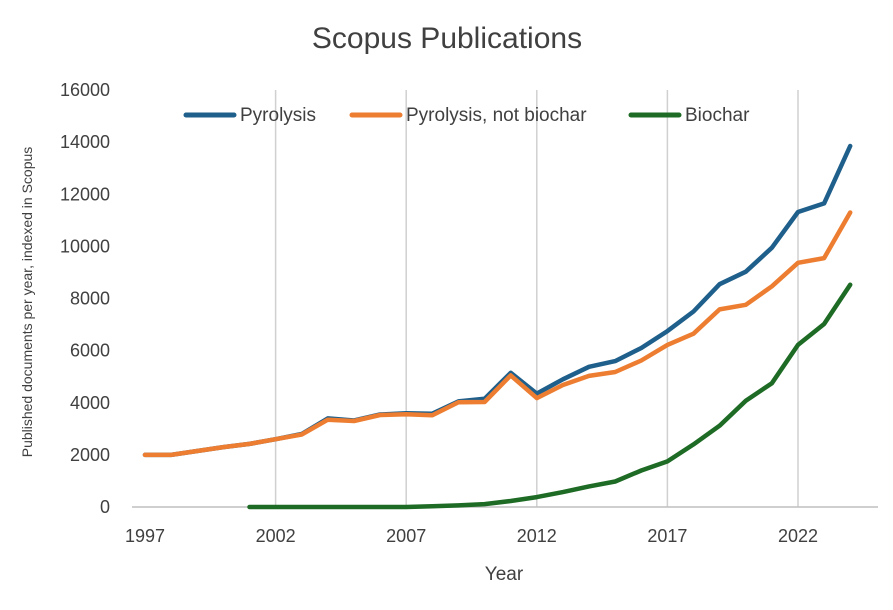  I want to click on y-tick-label: 4000, so click(90, 403).